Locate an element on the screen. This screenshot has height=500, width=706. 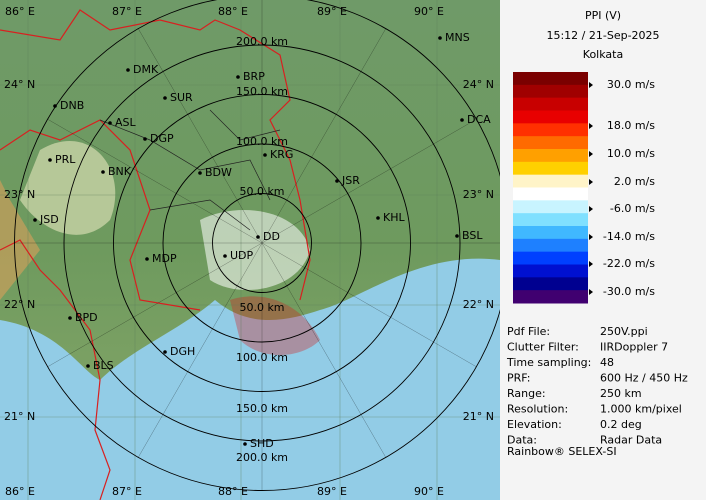
info-key: Time sampling: is located at coordinates (548, 362).